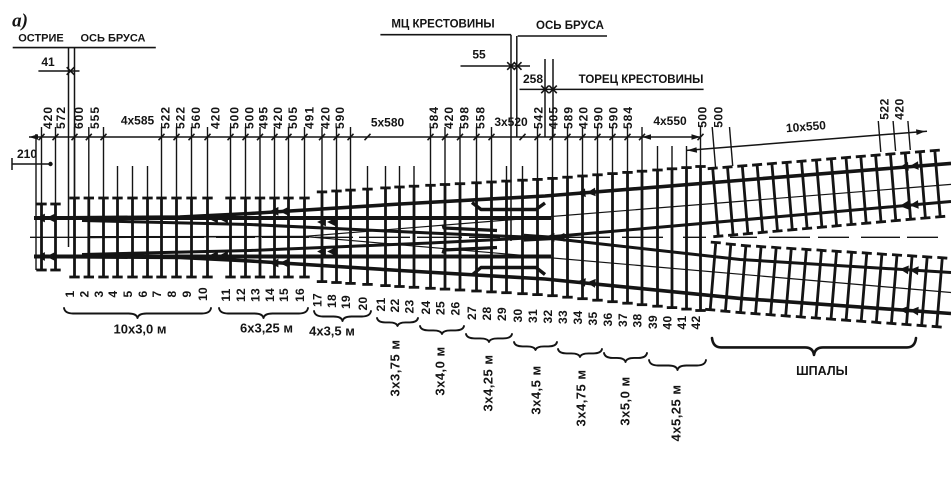  Describe the element at coordinates (99, 293) in the screenshot. I see `svg-text: 3` at that location.